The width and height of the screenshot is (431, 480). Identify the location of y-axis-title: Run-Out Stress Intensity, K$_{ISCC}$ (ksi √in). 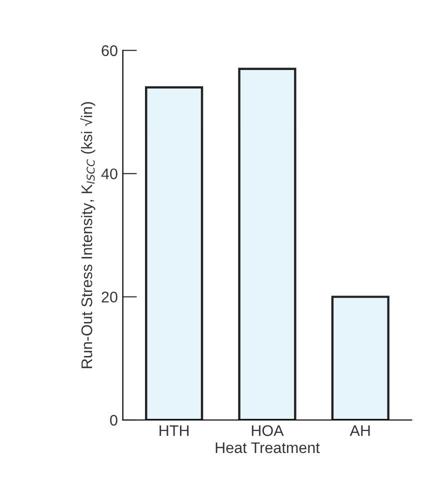
(88, 235).